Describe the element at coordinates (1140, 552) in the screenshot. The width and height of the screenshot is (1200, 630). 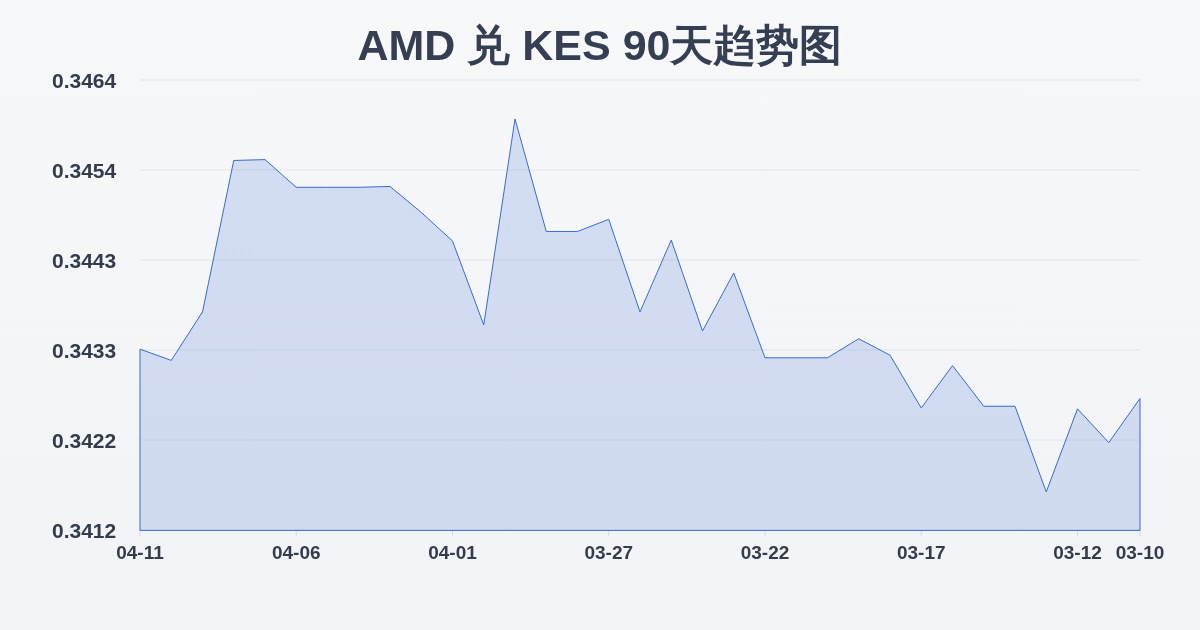
I see `x-tick-label: 03-10` at that location.